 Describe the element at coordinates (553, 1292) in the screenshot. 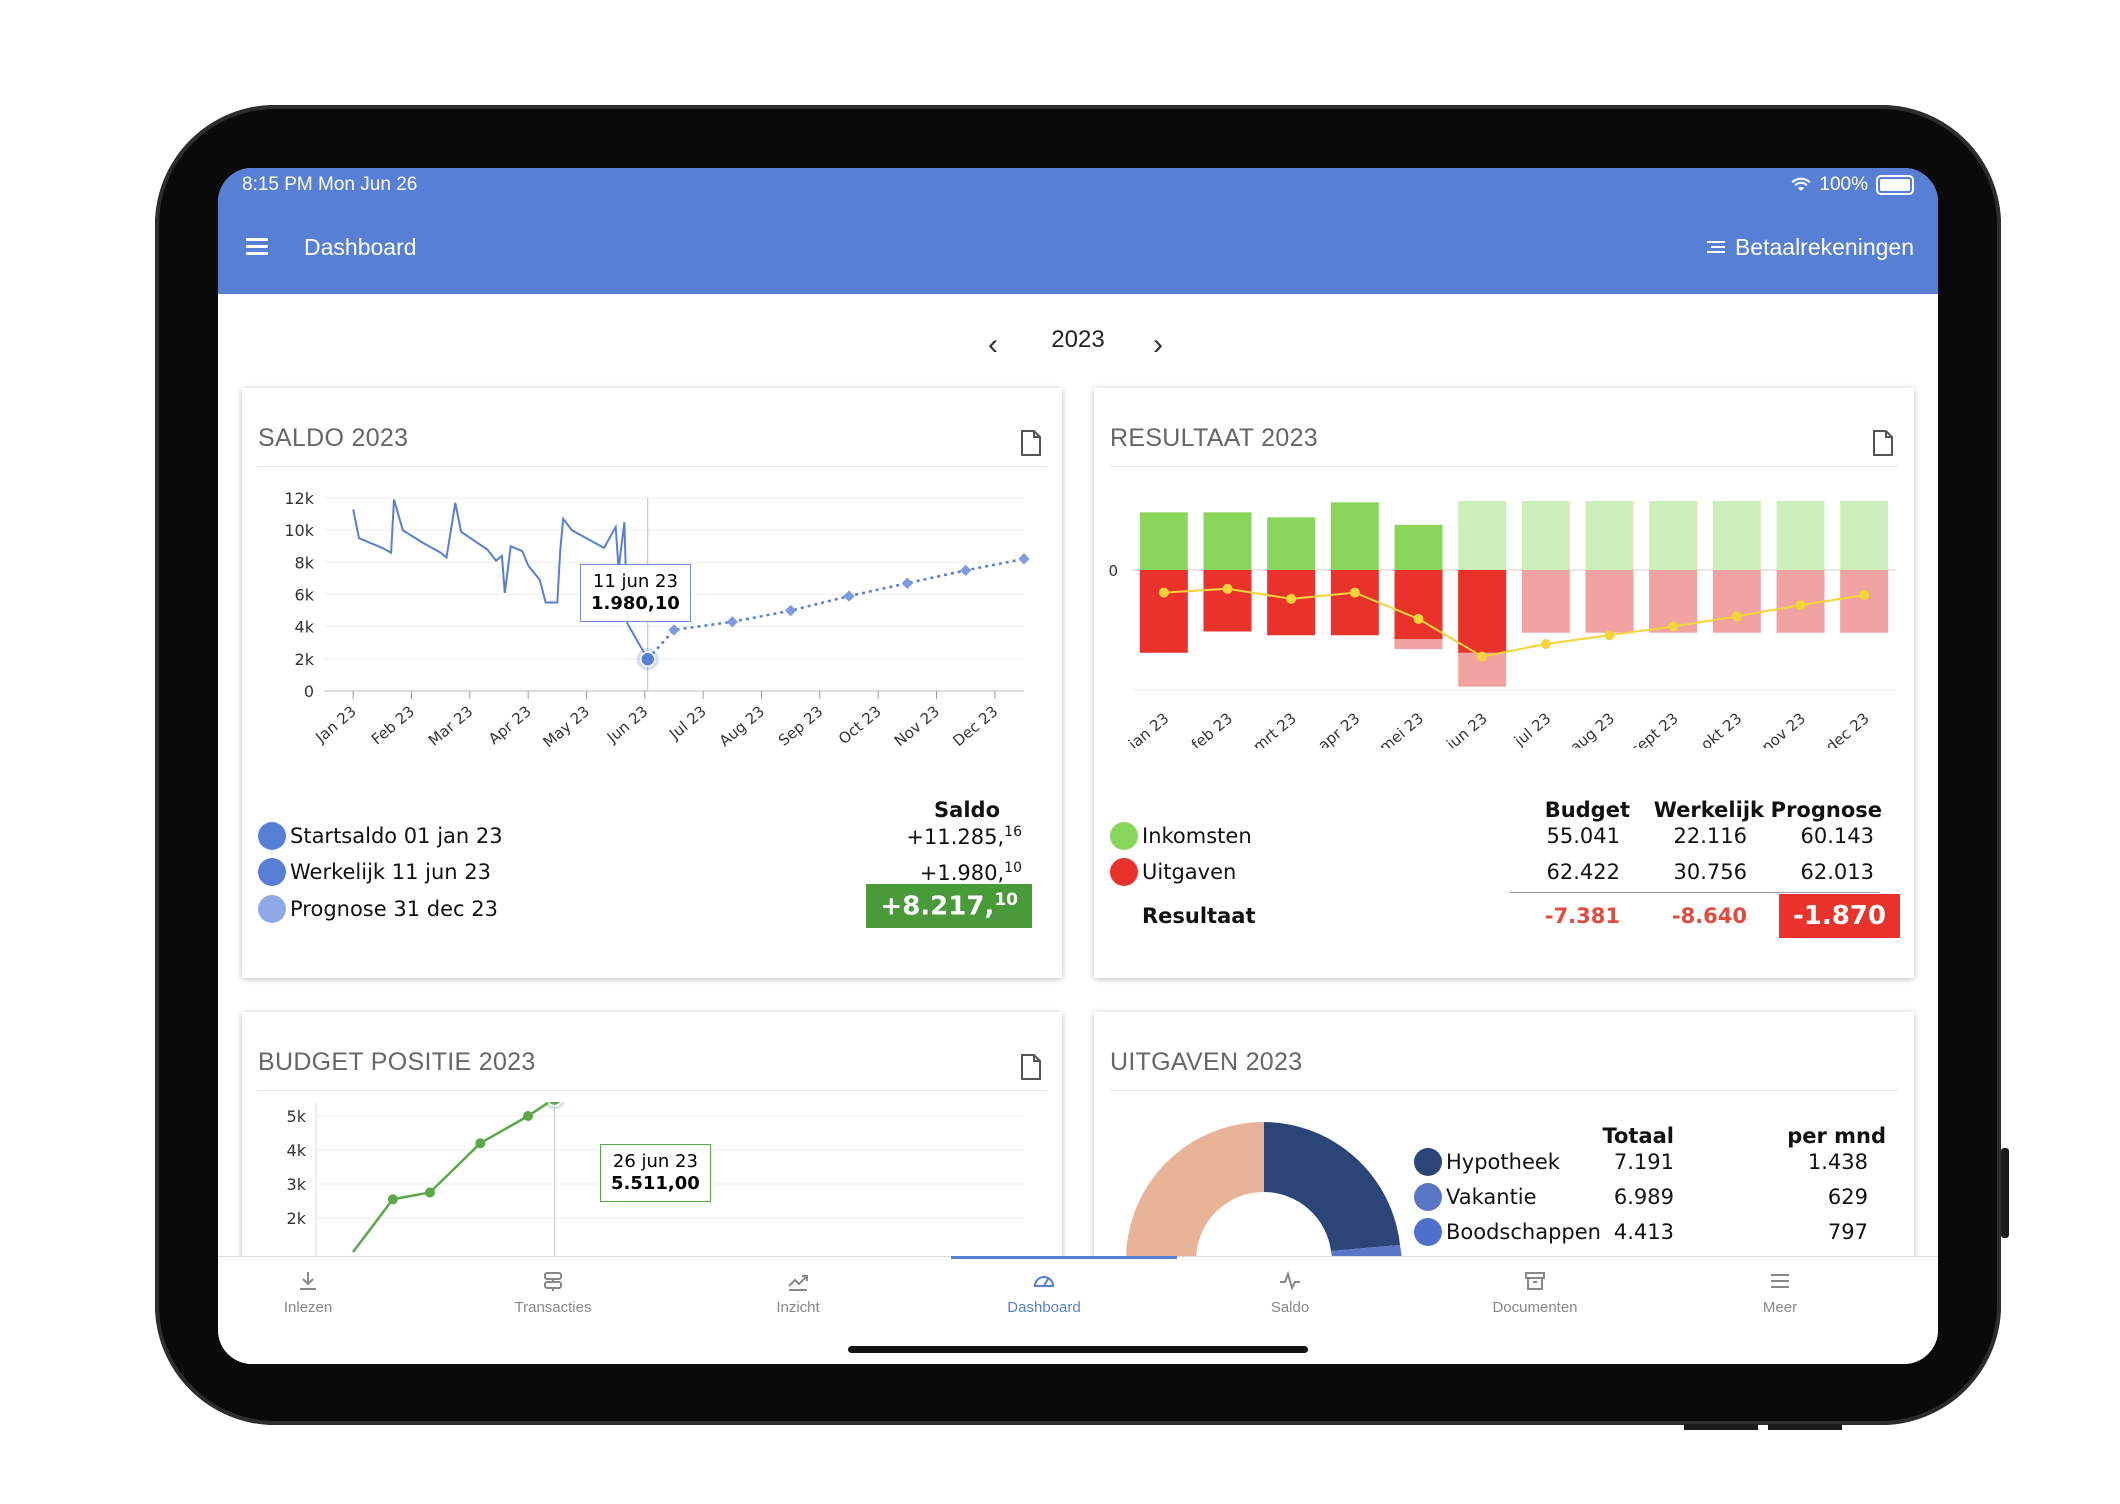

I see `nav-transacties: Transacties` at that location.